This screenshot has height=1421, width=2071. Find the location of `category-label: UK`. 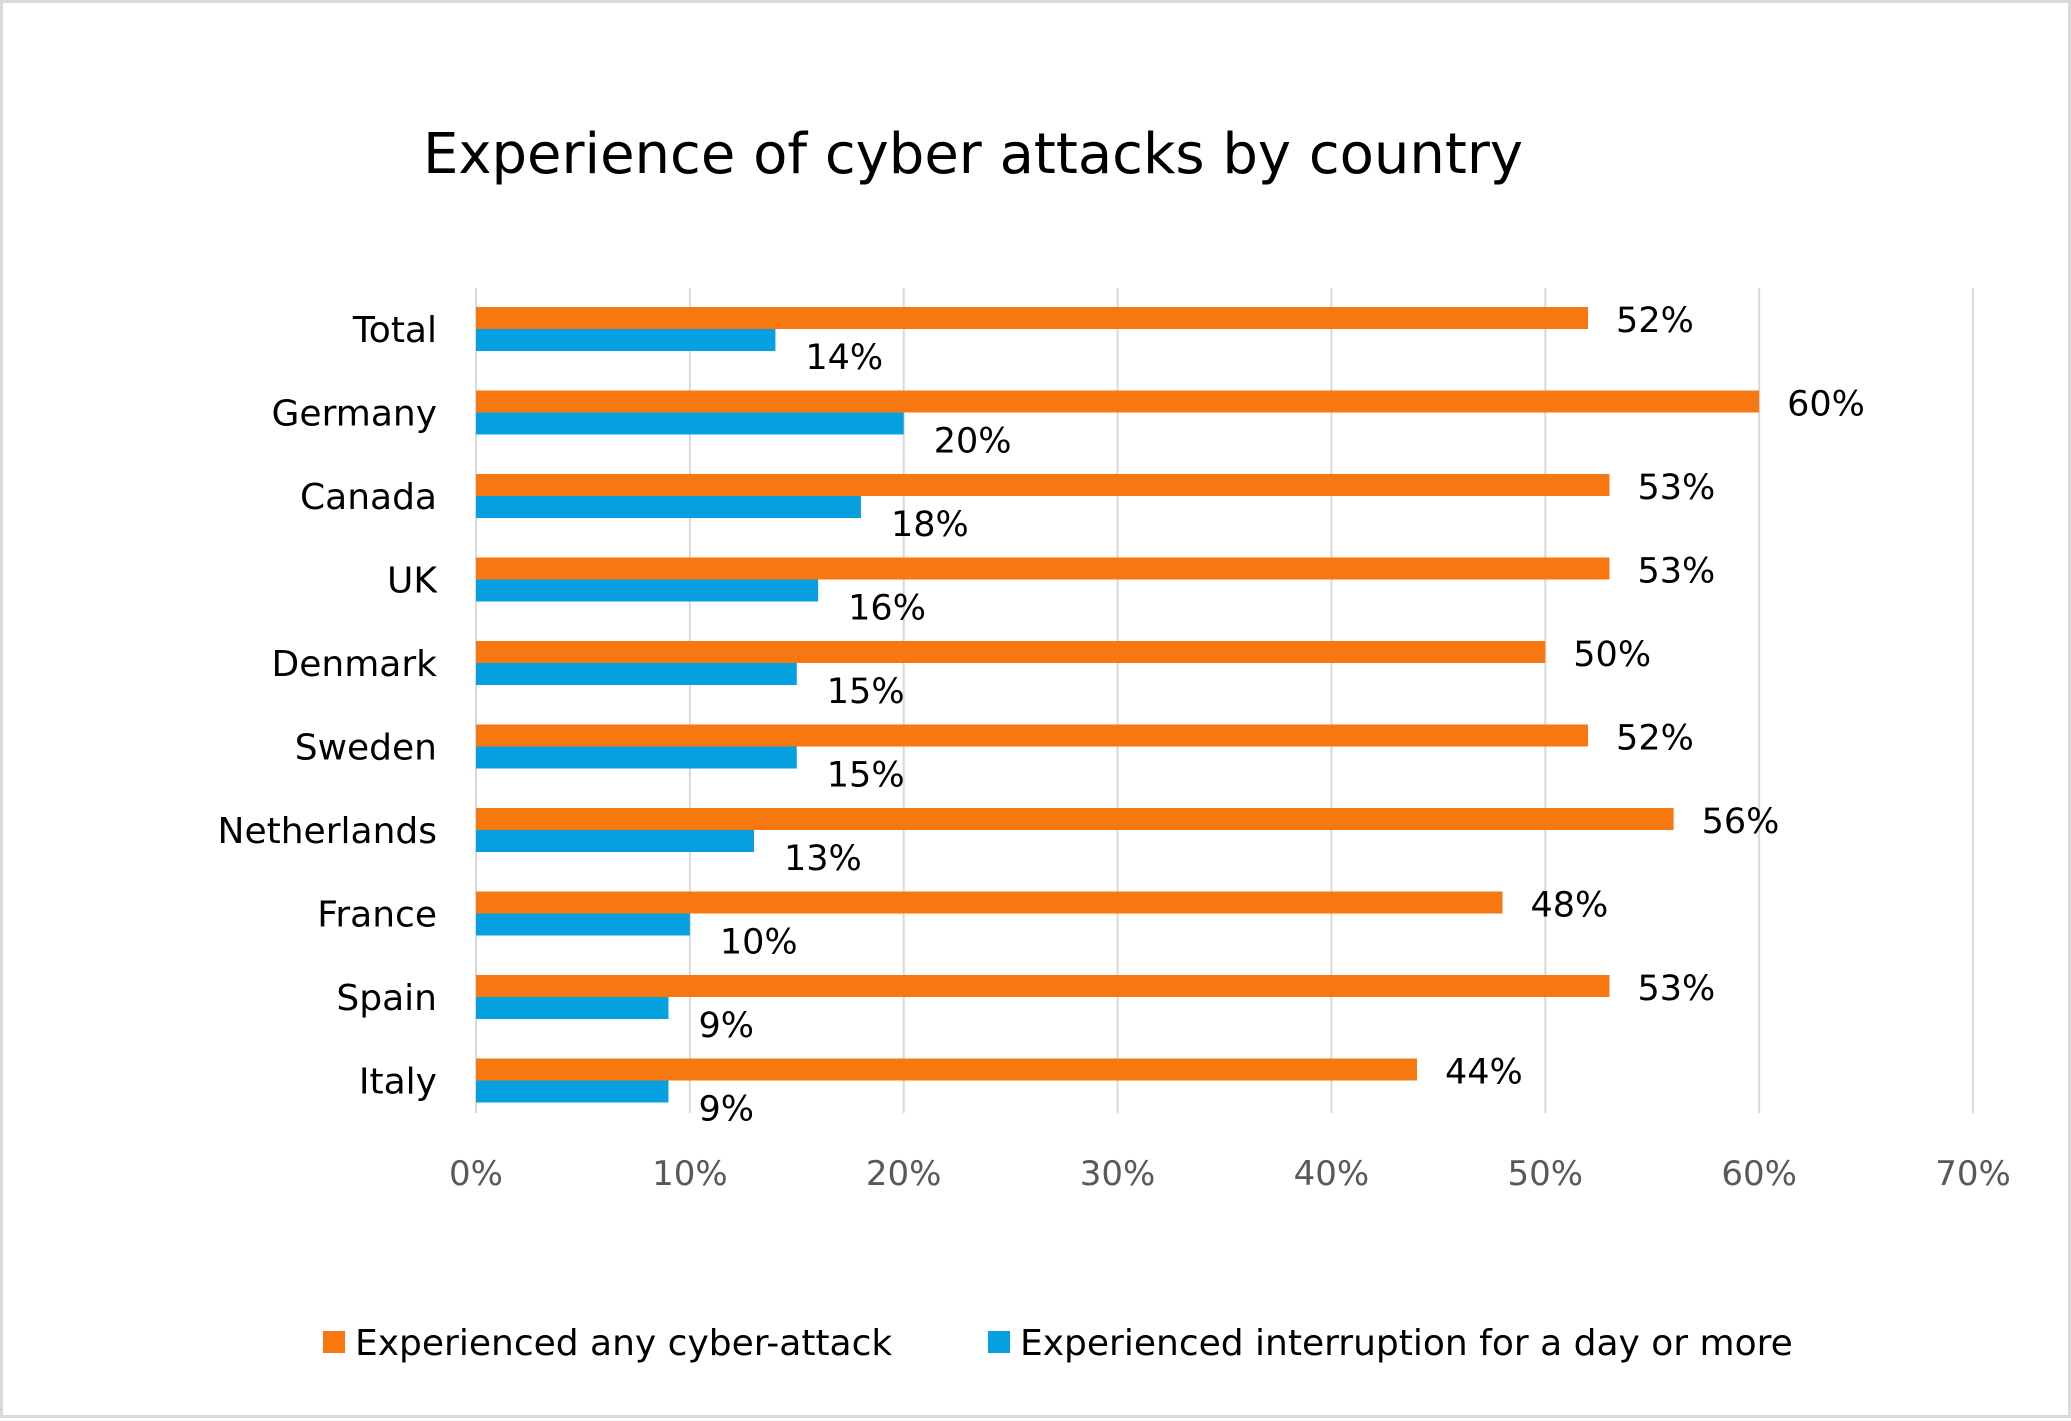

category-label: UK is located at coordinates (412, 581).